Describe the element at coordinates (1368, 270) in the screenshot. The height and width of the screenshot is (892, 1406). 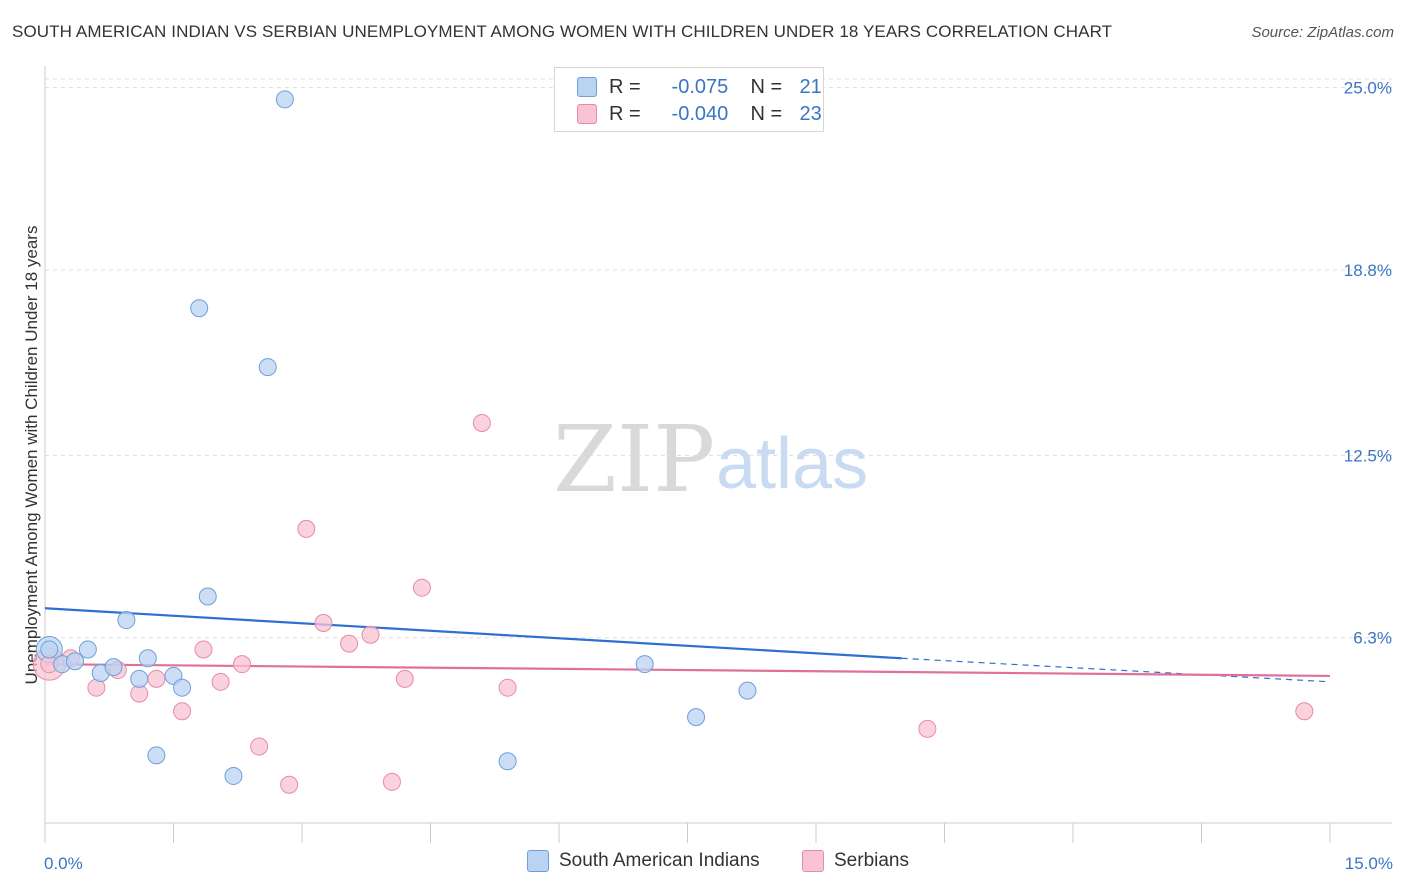
I see `y-tick-label: 18.8%` at that location.